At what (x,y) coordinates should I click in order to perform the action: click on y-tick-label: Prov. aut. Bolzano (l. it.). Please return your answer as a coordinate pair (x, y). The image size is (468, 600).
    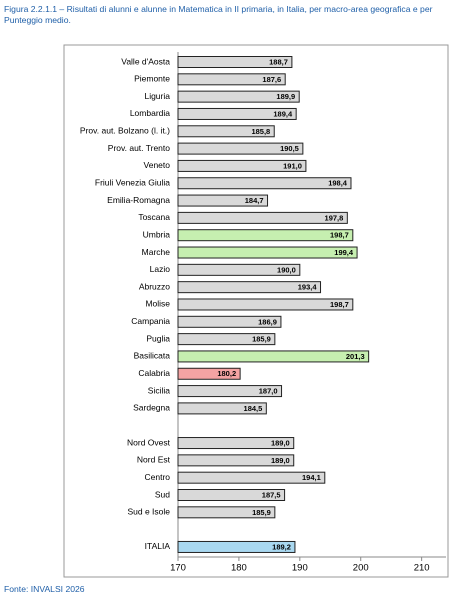
    Looking at the image, I should click on (125, 131).